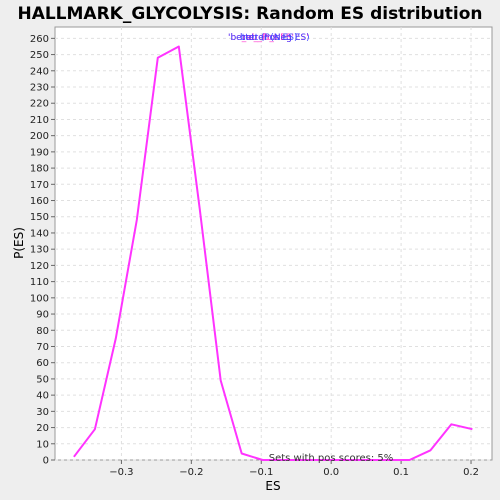 The image size is (500, 500). Describe the element at coordinates (39, 39) in the screenshot. I see `y-tick-label: 260` at that location.